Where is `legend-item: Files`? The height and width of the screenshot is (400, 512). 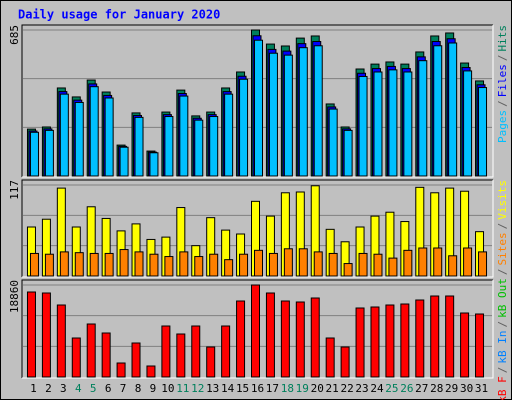 legend-item: Files is located at coordinates (502, 80).